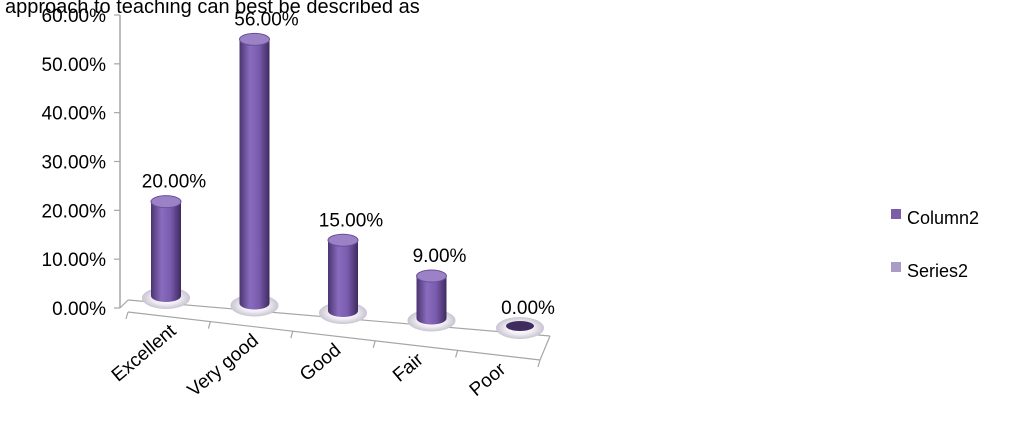  What do you see at coordinates (74, 16) in the screenshot?
I see `y-tick-label: 60.00%` at bounding box center [74, 16].